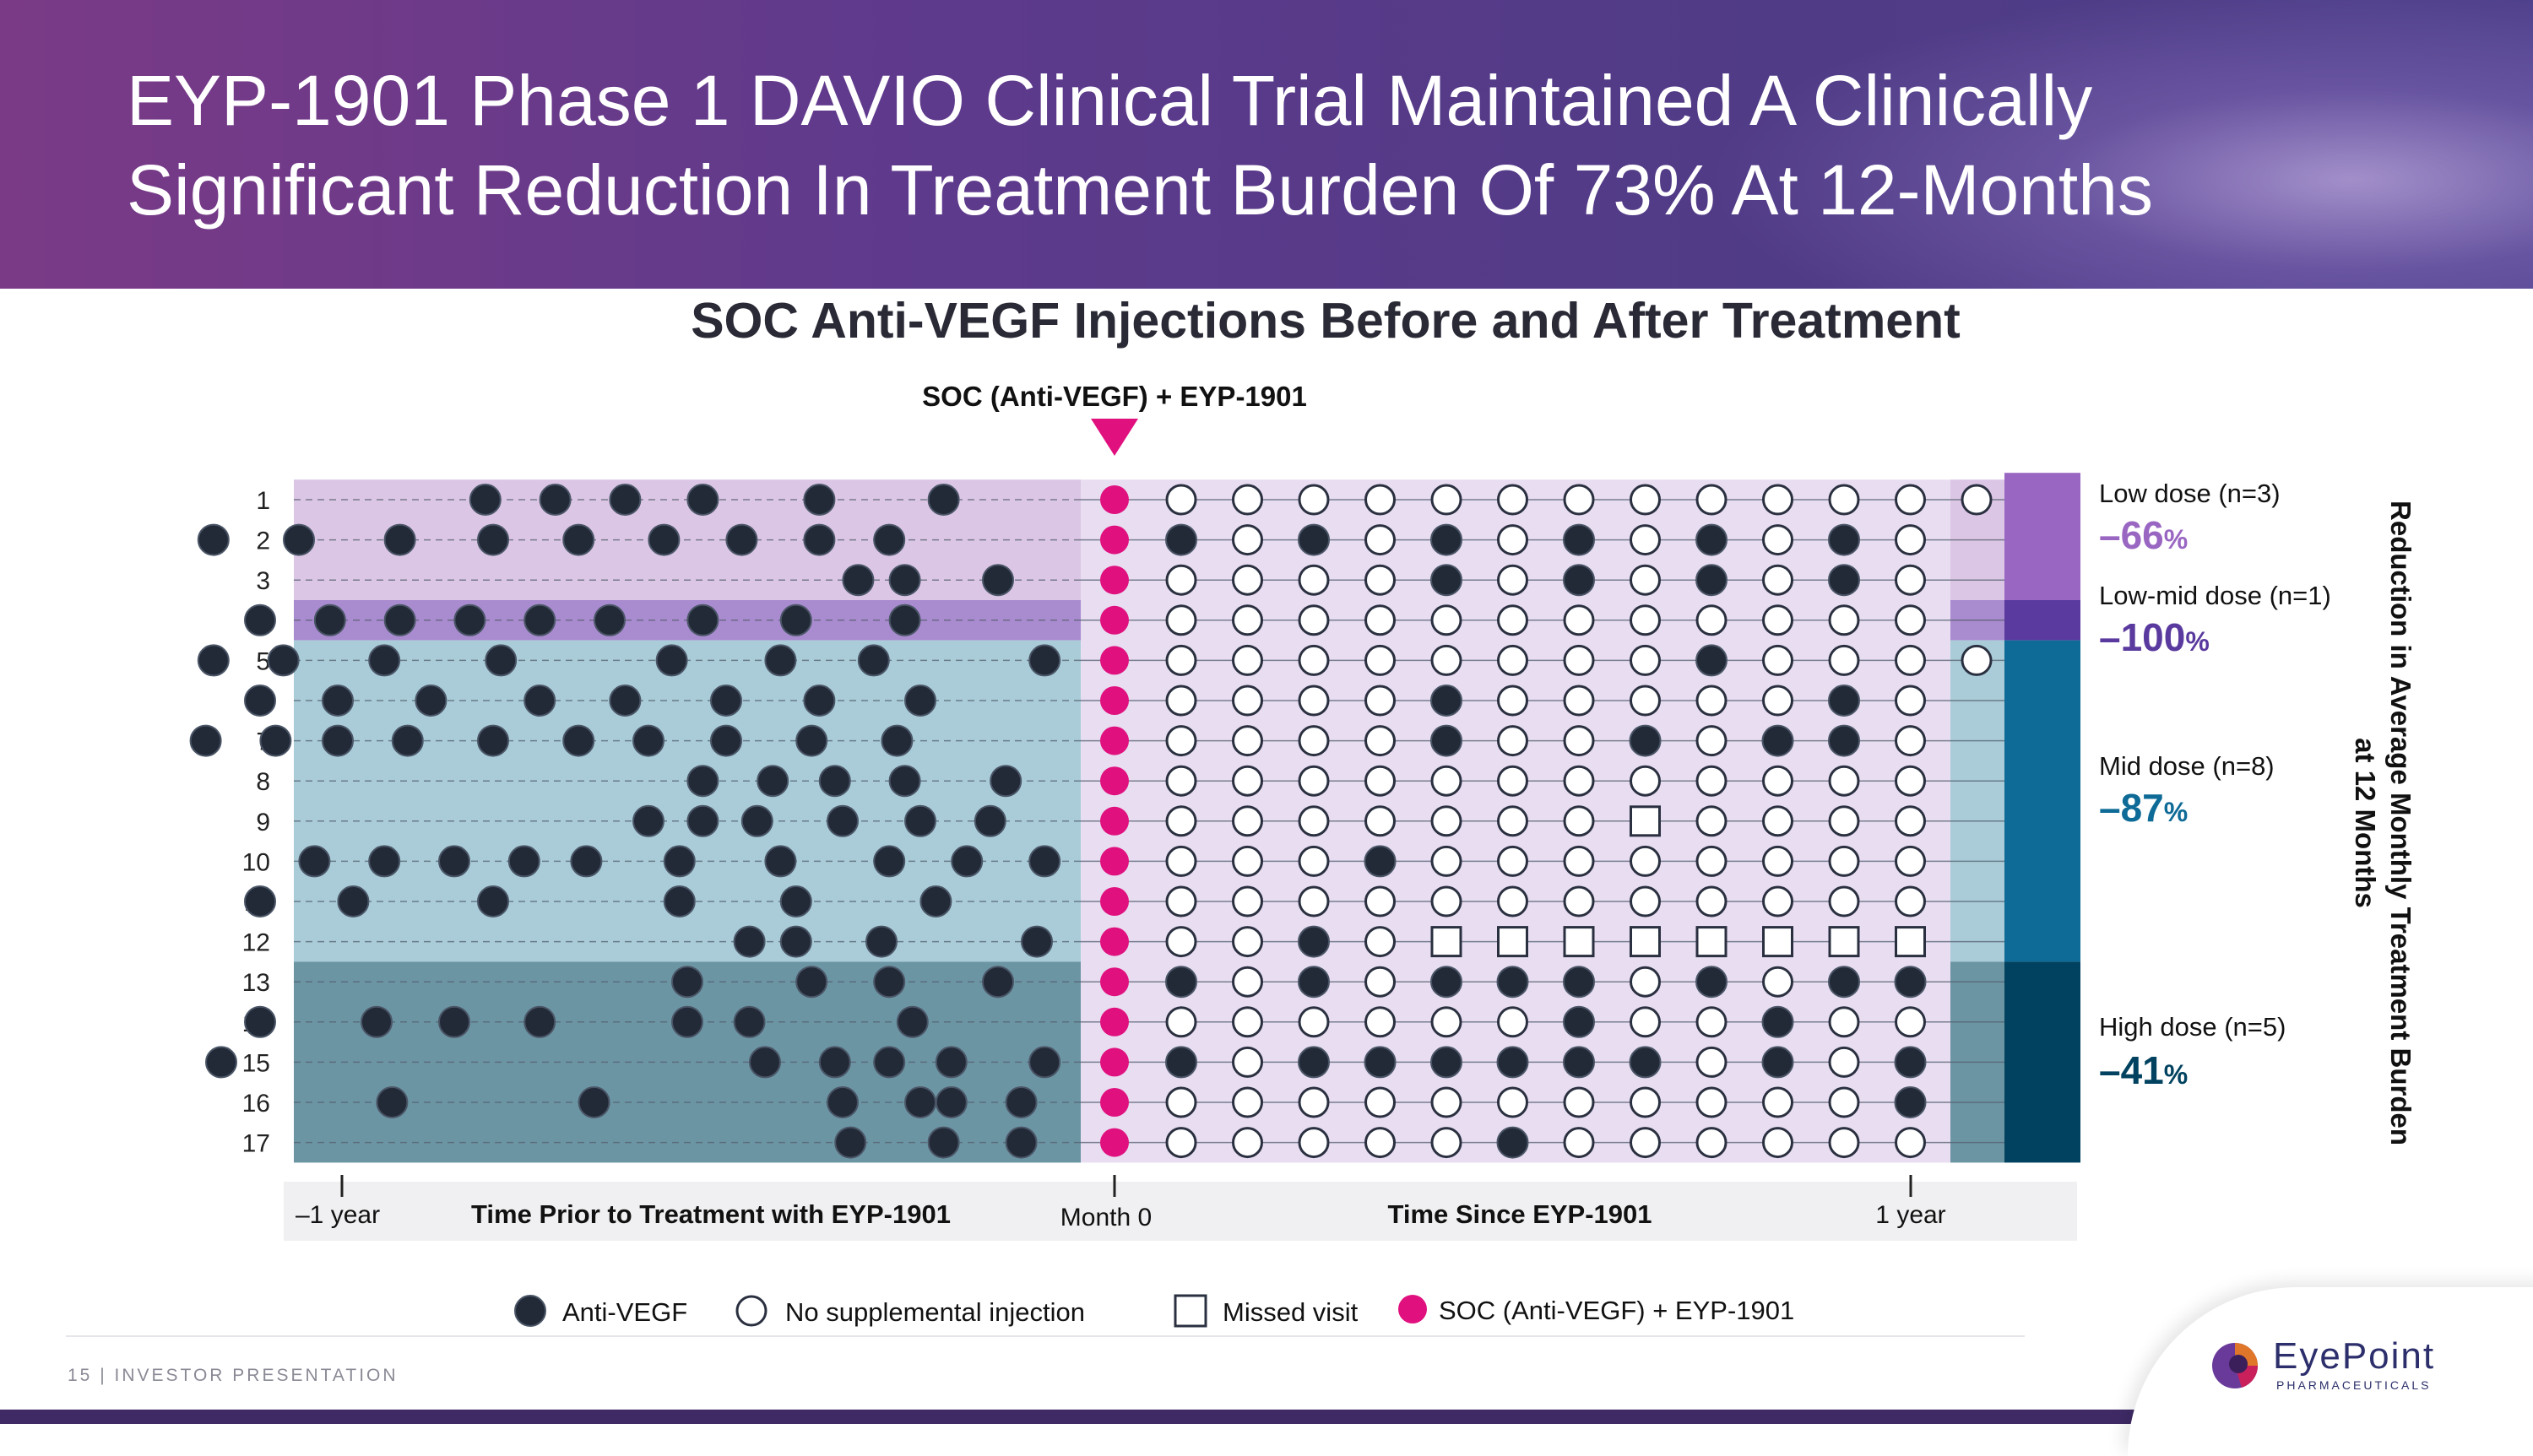  I want to click on dose-group-reduction-2: –100%, so click(2154, 637).